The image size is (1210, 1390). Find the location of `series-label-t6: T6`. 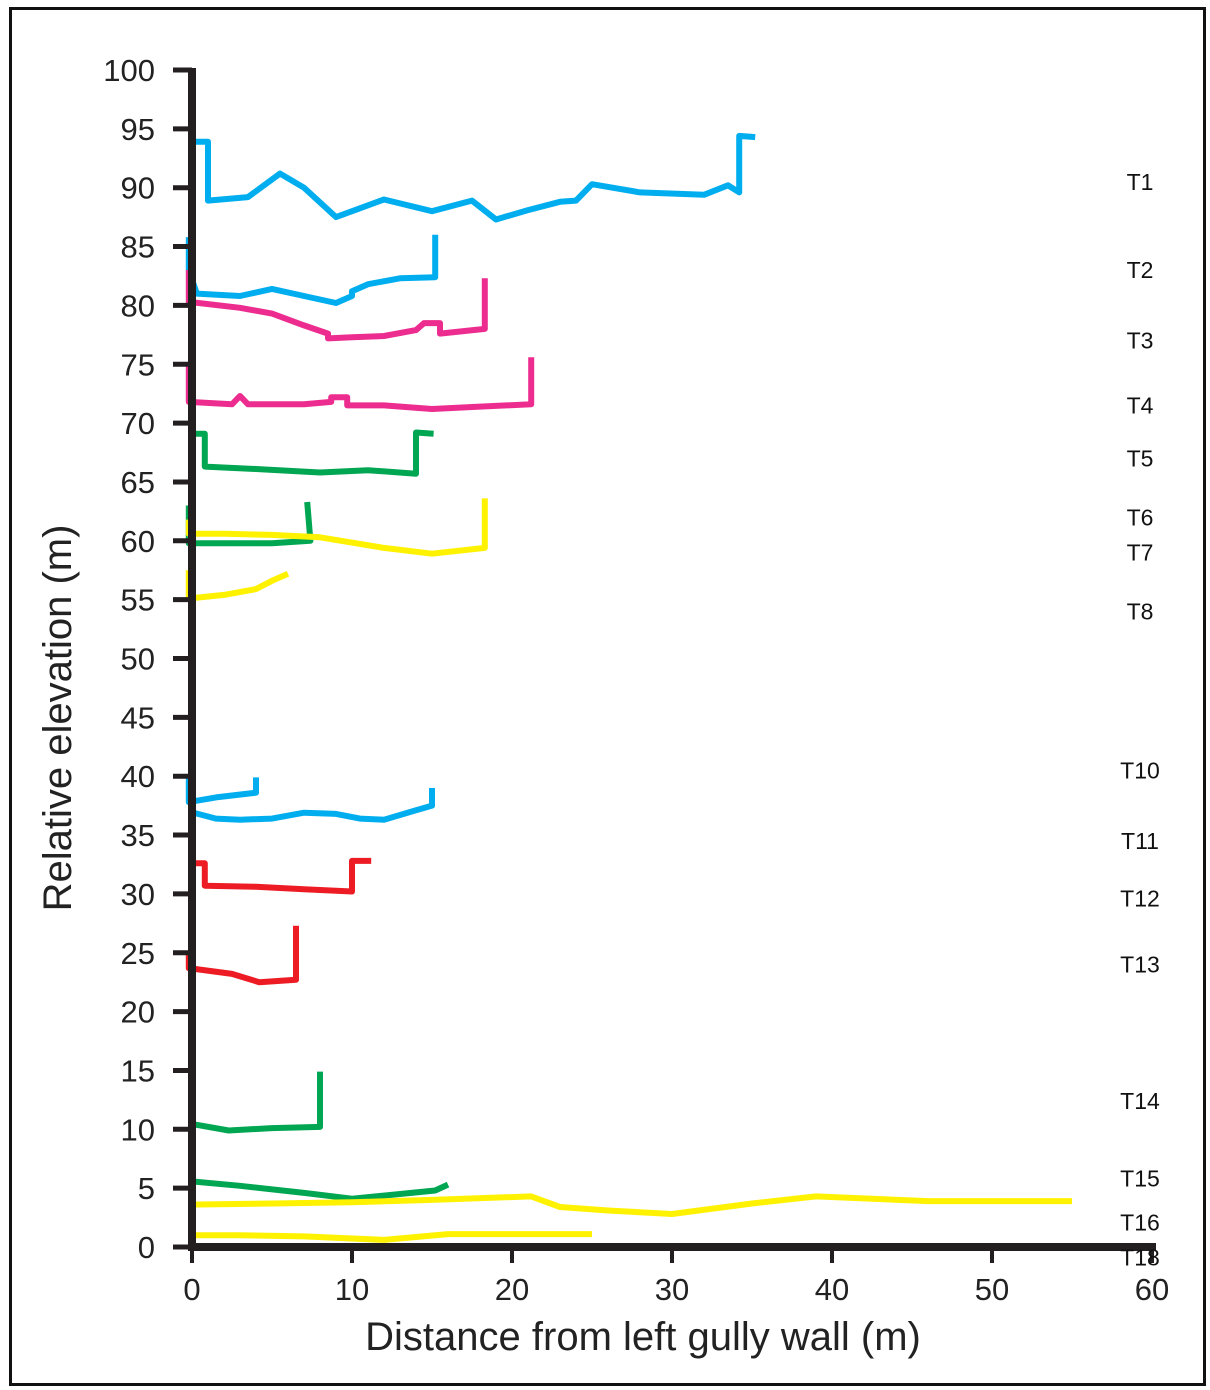

series-label-t6: T6 is located at coordinates (1140, 517).